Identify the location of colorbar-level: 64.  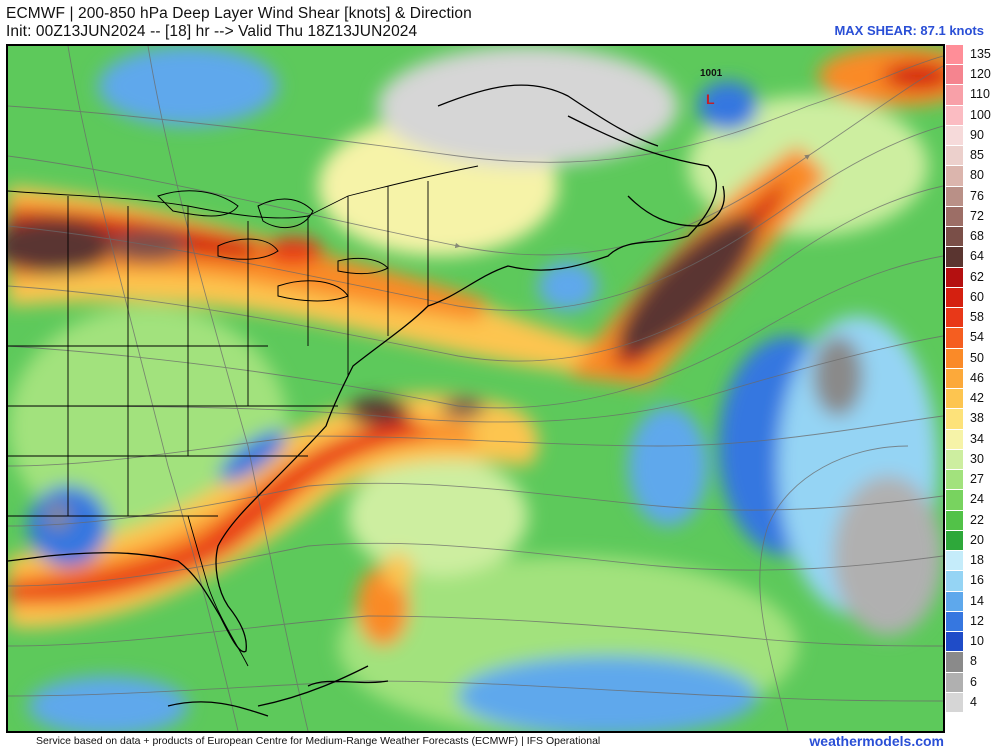
(973, 256).